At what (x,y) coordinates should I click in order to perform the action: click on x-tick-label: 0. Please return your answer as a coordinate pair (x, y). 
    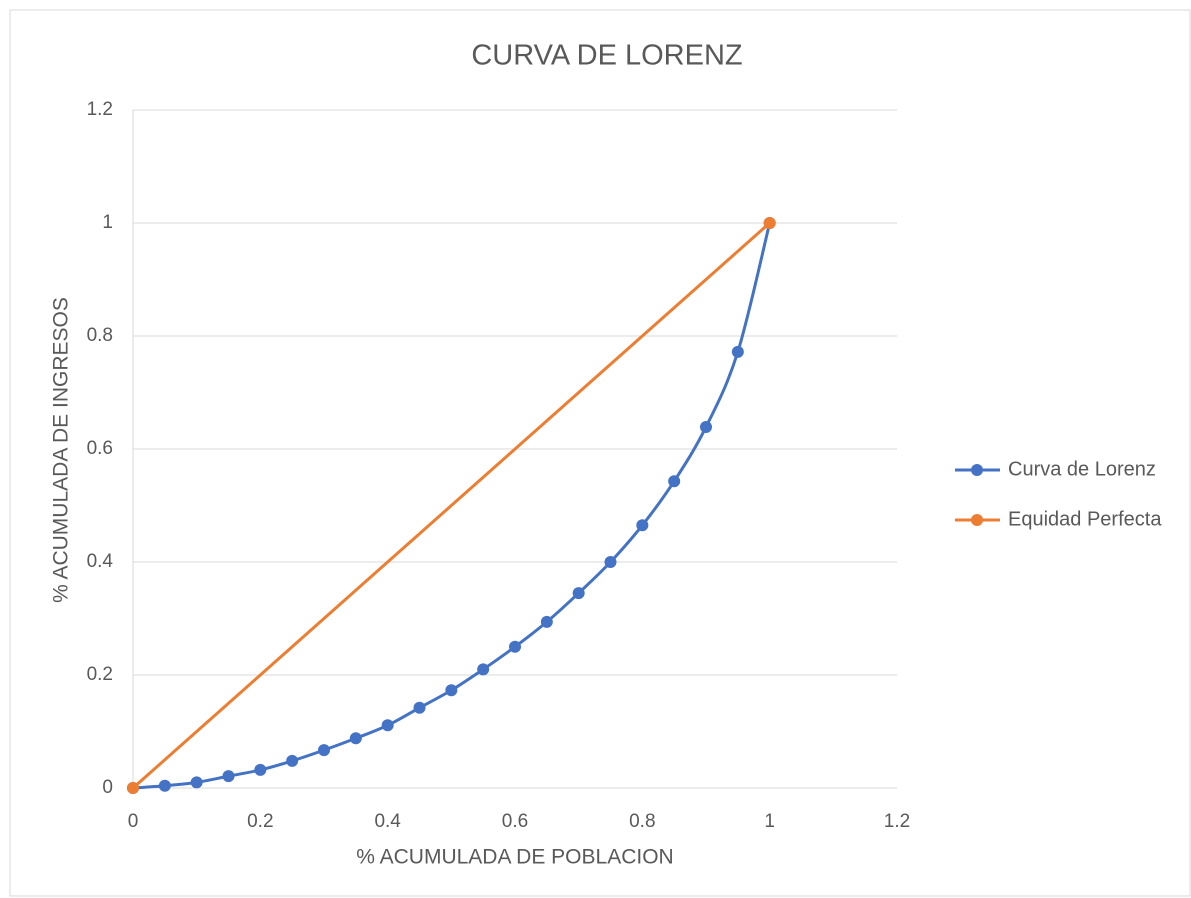
    Looking at the image, I should click on (133, 821).